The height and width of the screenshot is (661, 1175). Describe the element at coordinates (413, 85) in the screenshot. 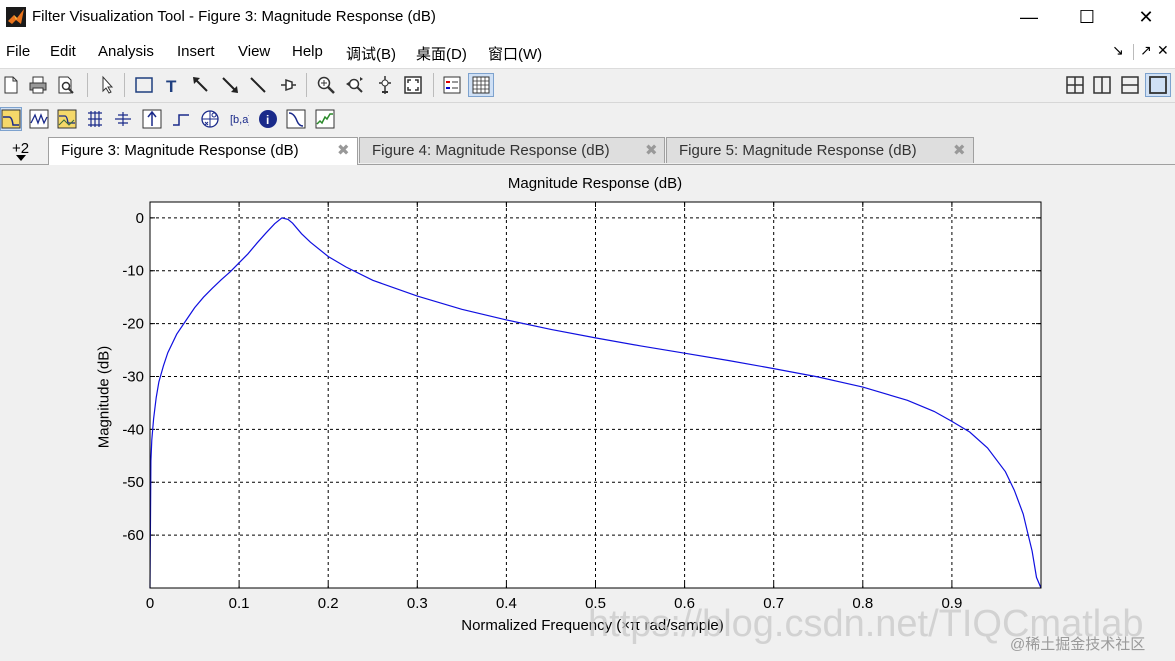

I see `zoom-fit-icon` at that location.